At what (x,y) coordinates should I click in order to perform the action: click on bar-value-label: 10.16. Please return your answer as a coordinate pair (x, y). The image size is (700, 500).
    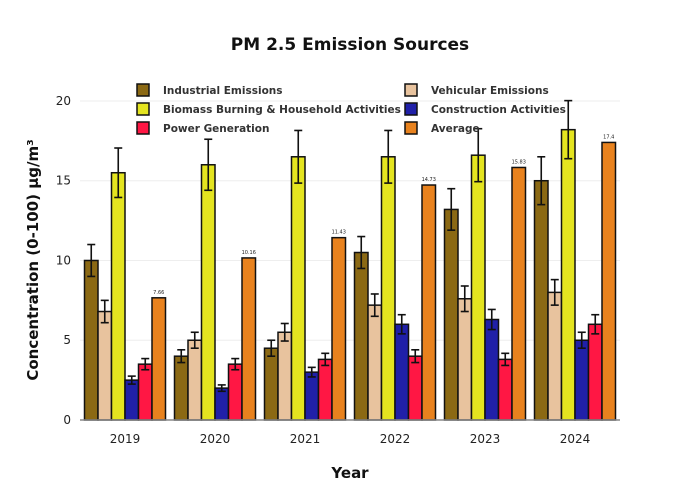
    Looking at the image, I should click on (249, 253).